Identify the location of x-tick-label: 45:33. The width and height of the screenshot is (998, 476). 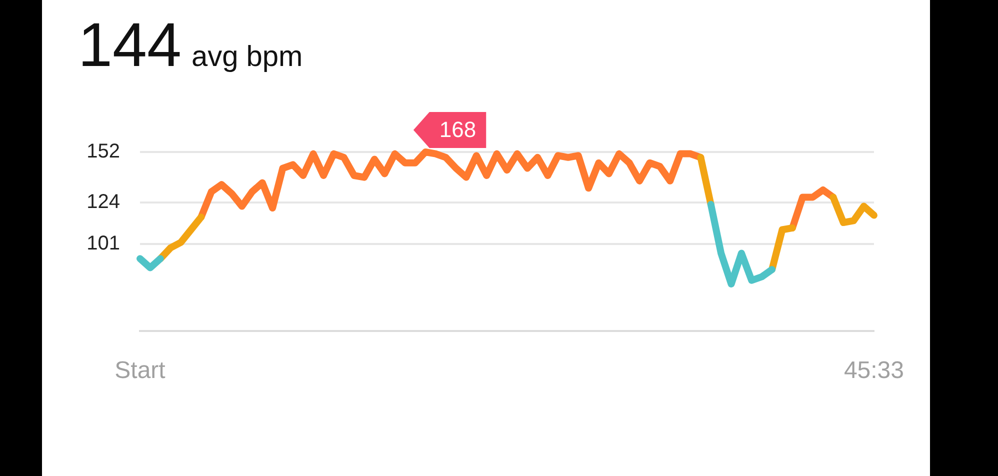
(874, 370).